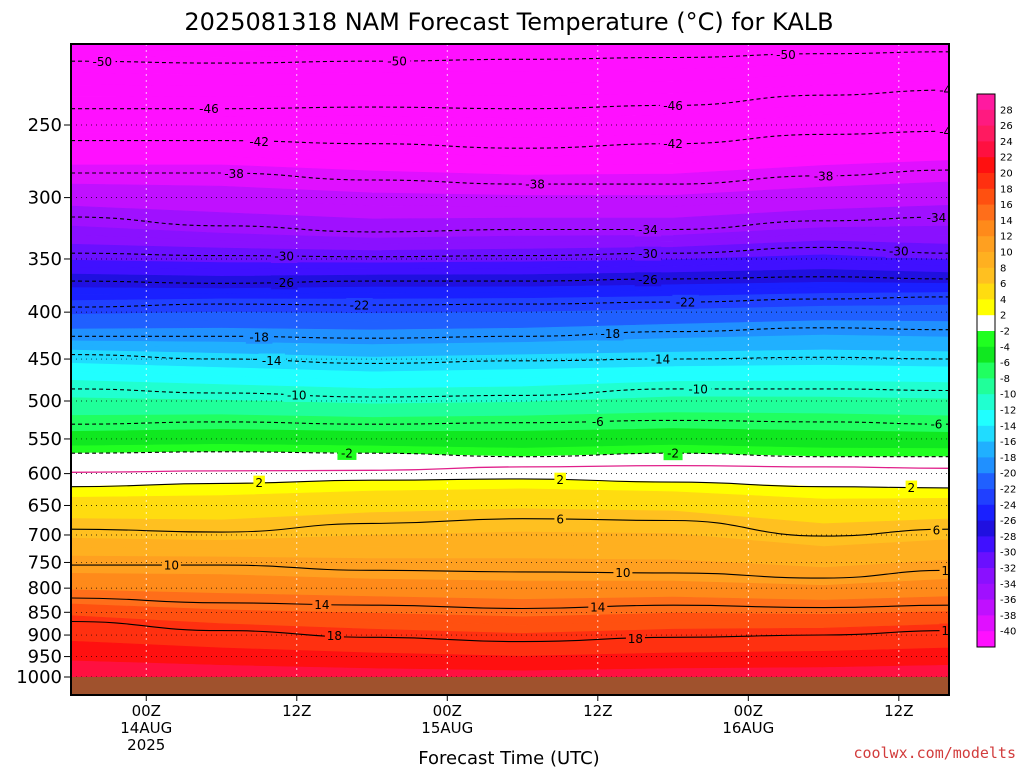 This screenshot has height=768, width=1024. I want to click on contour-label: -2, so click(673, 454).